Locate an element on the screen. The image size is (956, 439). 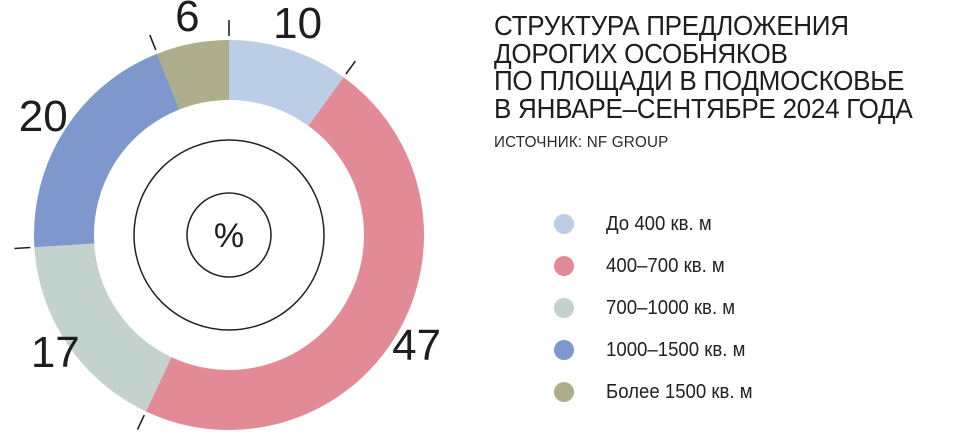
value-label: 20 is located at coordinates (43, 116).